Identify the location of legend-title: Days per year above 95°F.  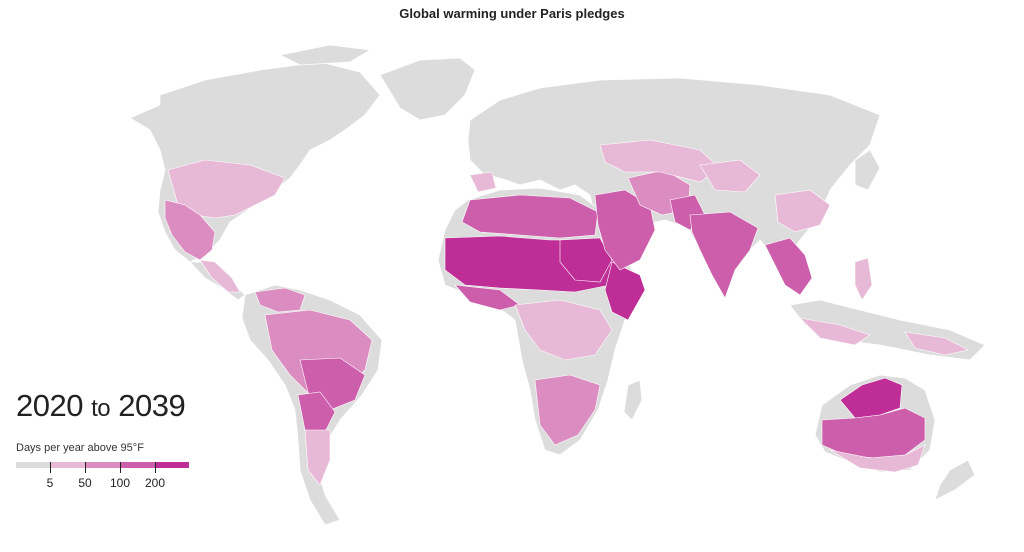
(80, 448).